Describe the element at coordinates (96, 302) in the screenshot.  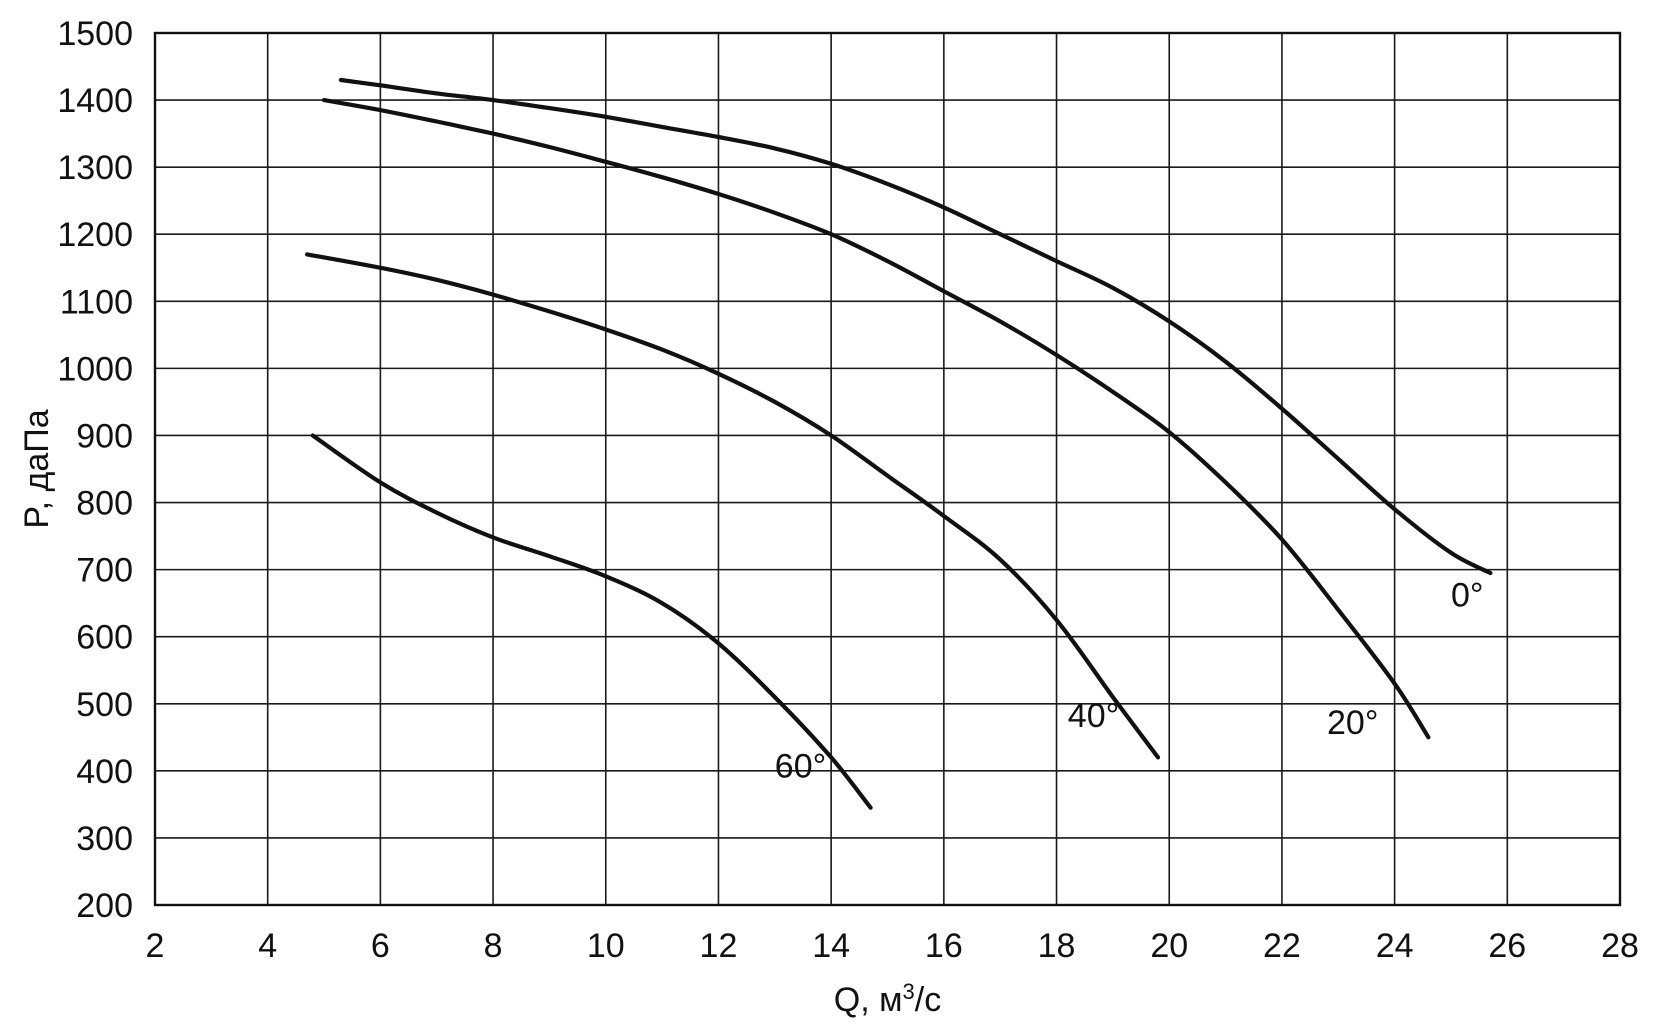
I see `y-tick-label: 1100` at that location.